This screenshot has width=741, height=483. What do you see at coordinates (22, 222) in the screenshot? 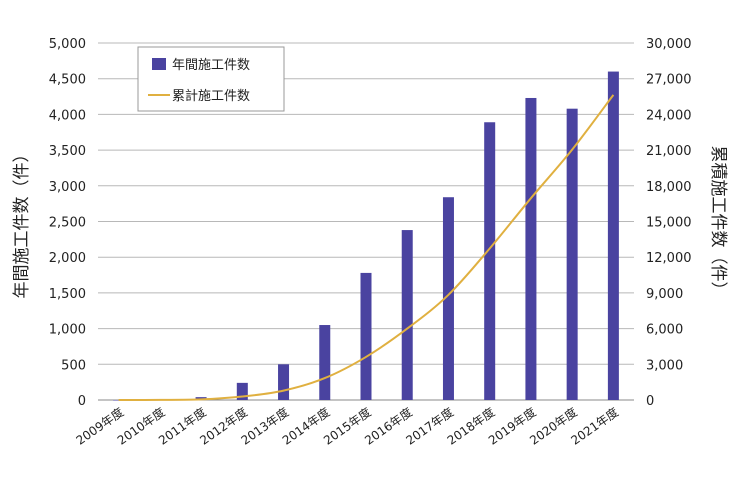
I see `left-axis-title: 年間施工件数（件）` at bounding box center [22, 222].